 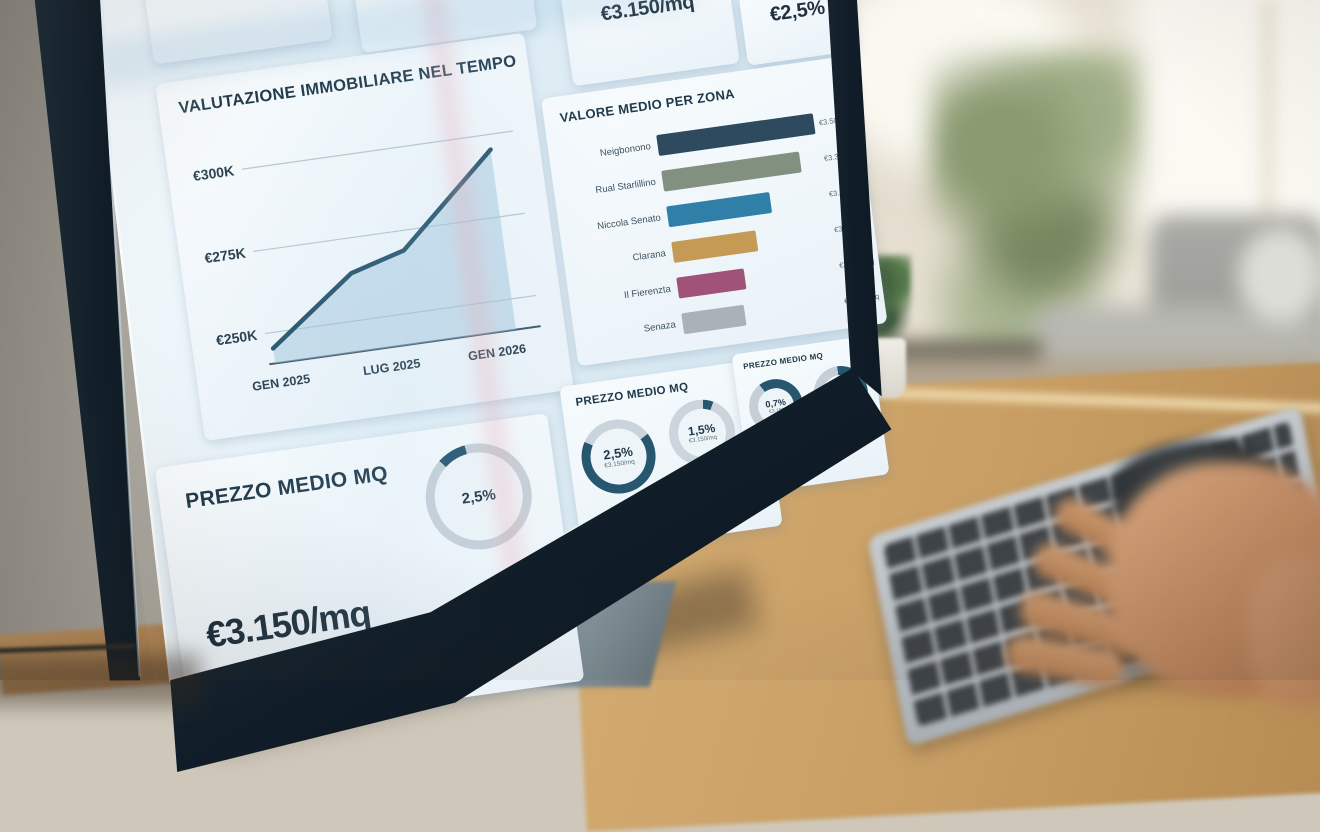 I want to click on x-axis-tick: GEN 2025, so click(x=281, y=382).